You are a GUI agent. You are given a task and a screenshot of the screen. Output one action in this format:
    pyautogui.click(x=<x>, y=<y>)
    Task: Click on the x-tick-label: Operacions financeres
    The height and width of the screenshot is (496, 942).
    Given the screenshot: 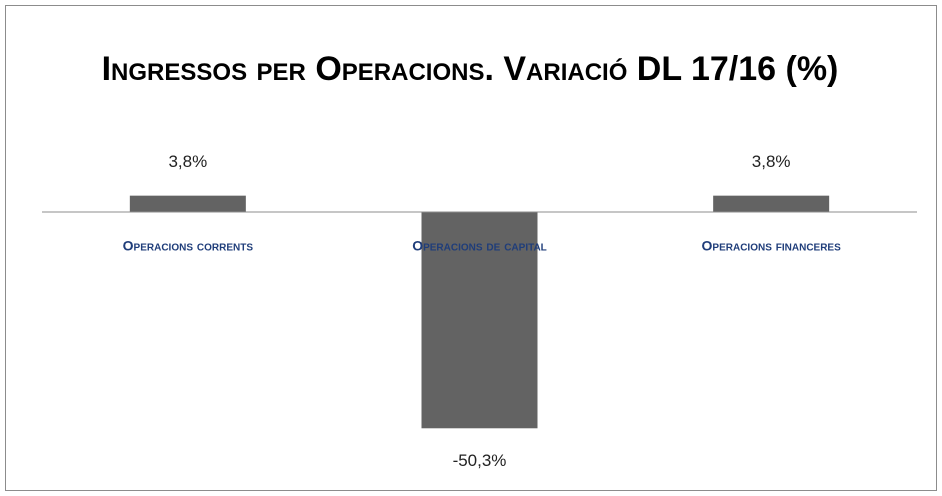 What is the action you would take?
    pyautogui.click(x=772, y=246)
    